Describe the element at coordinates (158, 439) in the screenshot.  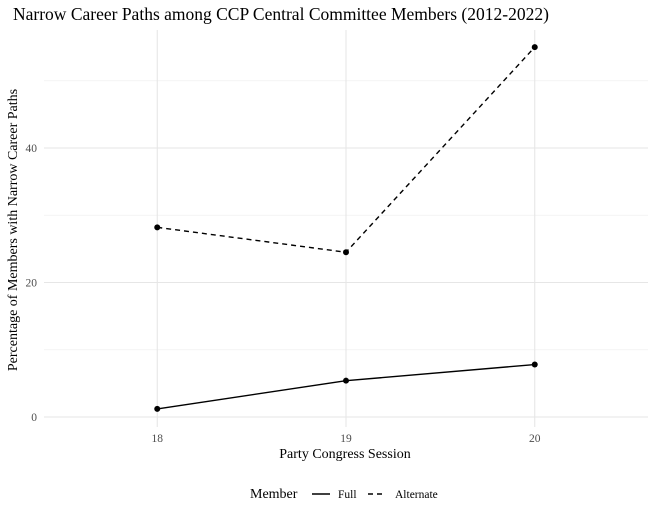
I see `x-tick-label: 18` at that location.